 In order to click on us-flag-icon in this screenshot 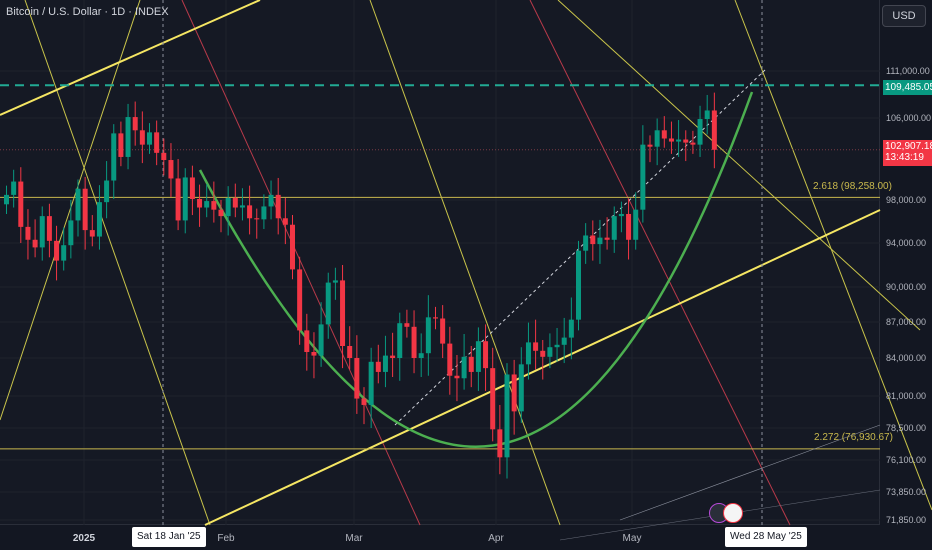, I will do `click(733, 513)`.